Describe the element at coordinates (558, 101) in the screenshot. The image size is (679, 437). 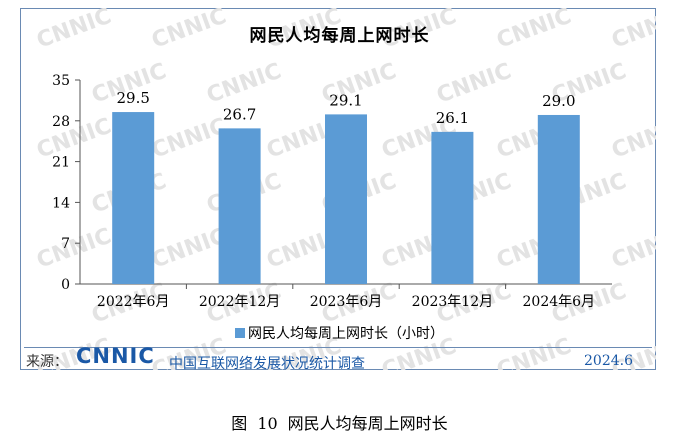
I see `data-label: 29.0` at that location.